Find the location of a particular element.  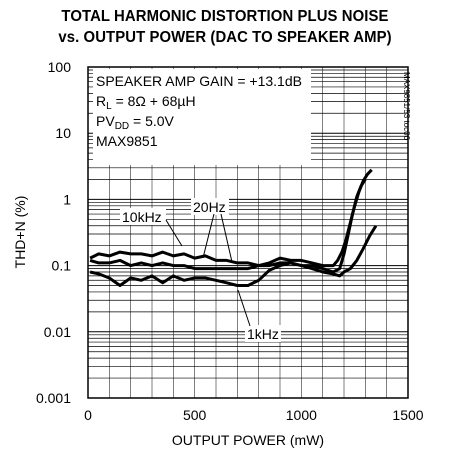

label-bg-20hz is located at coordinates (210, 206).